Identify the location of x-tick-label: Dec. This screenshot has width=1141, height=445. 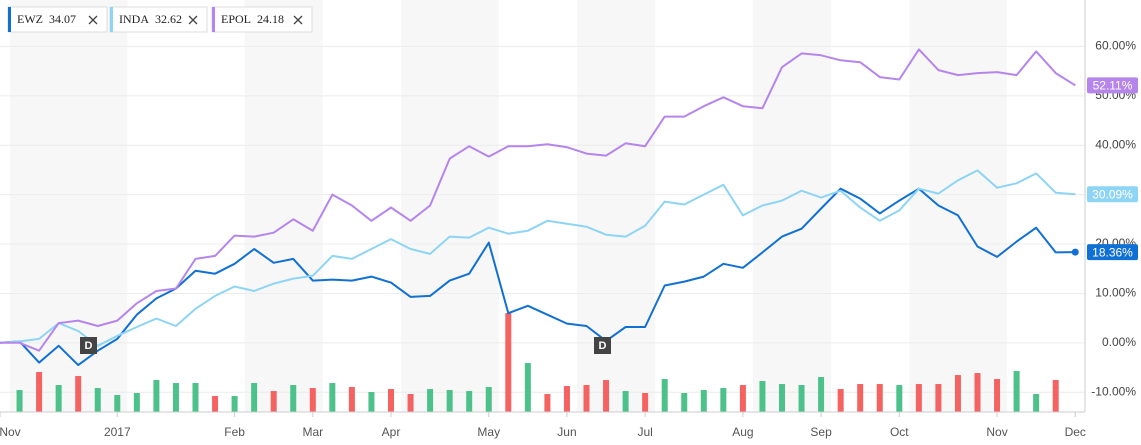
(1075, 432).